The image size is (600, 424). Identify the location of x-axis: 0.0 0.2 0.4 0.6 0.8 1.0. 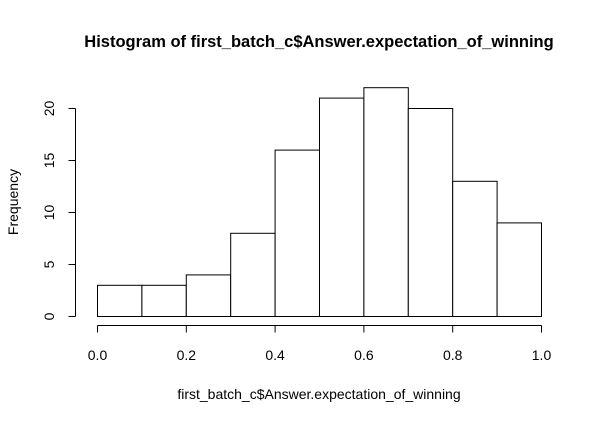
(320, 344).